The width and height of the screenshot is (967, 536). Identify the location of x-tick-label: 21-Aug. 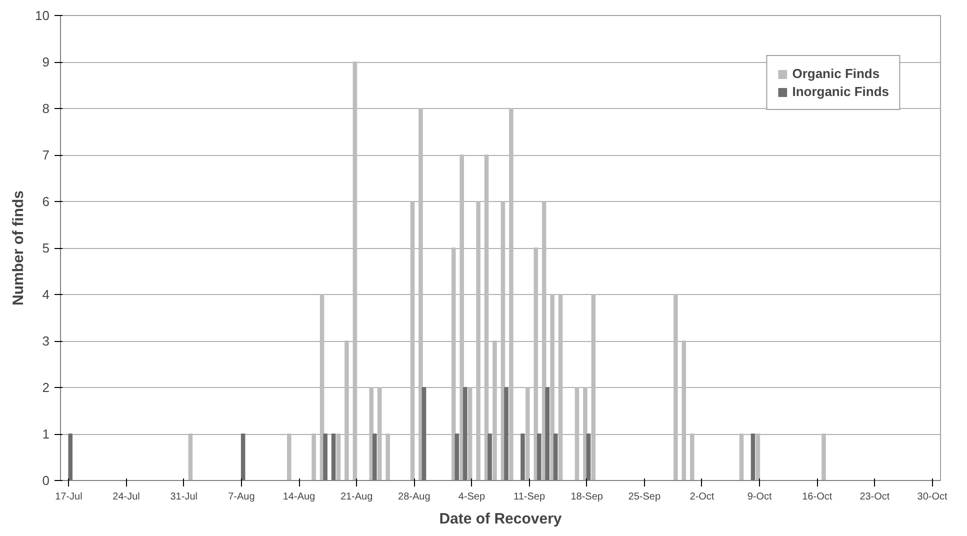
(356, 497).